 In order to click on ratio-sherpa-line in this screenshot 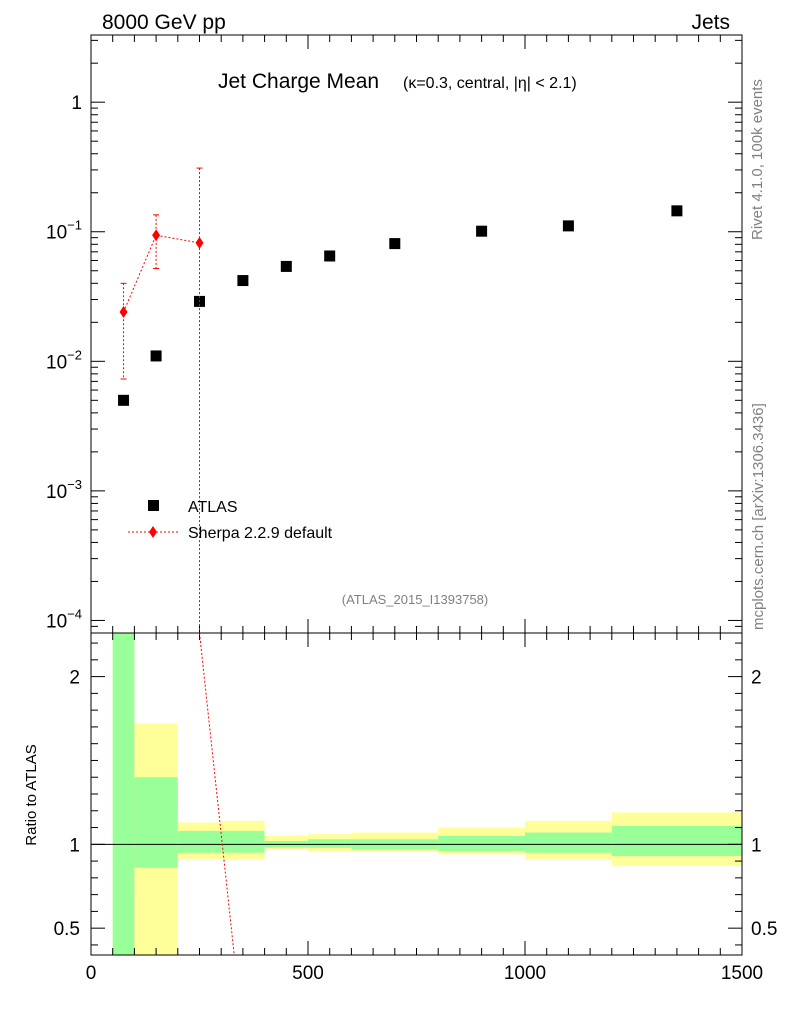, I will do `click(217, 794)`.